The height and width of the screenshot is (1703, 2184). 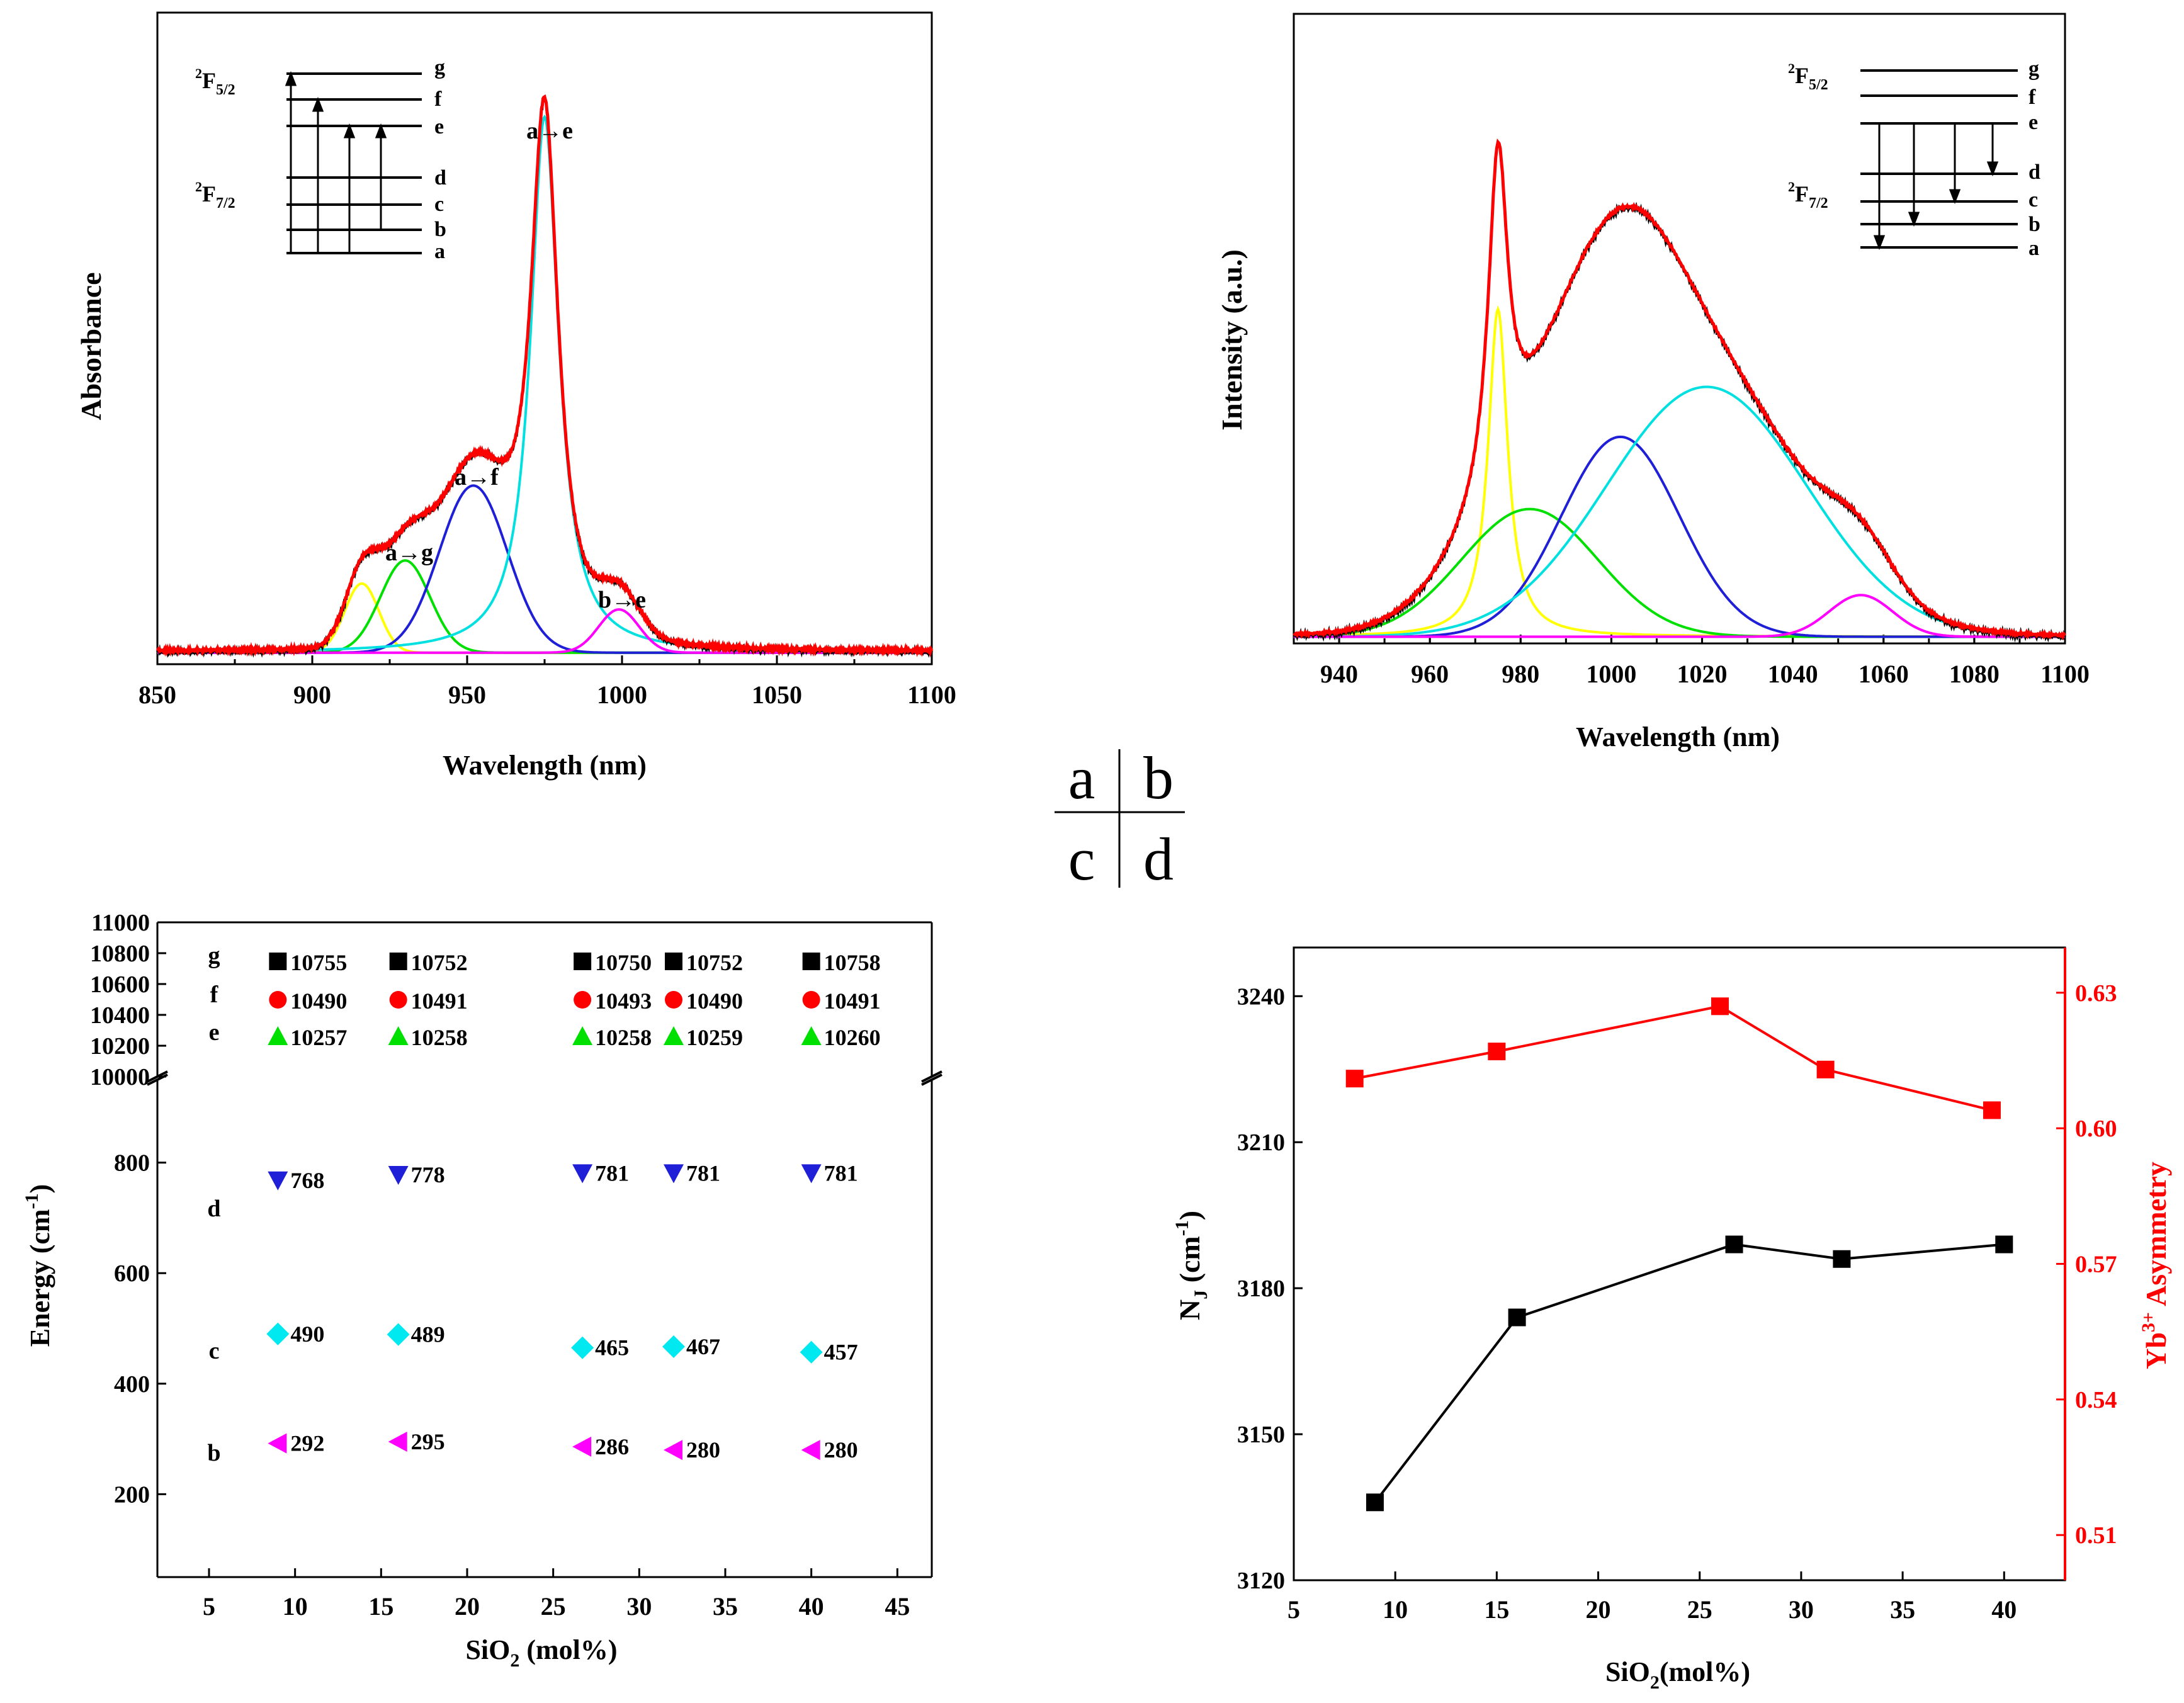 I want to click on component-curve-blue, so click(x=1679, y=536).